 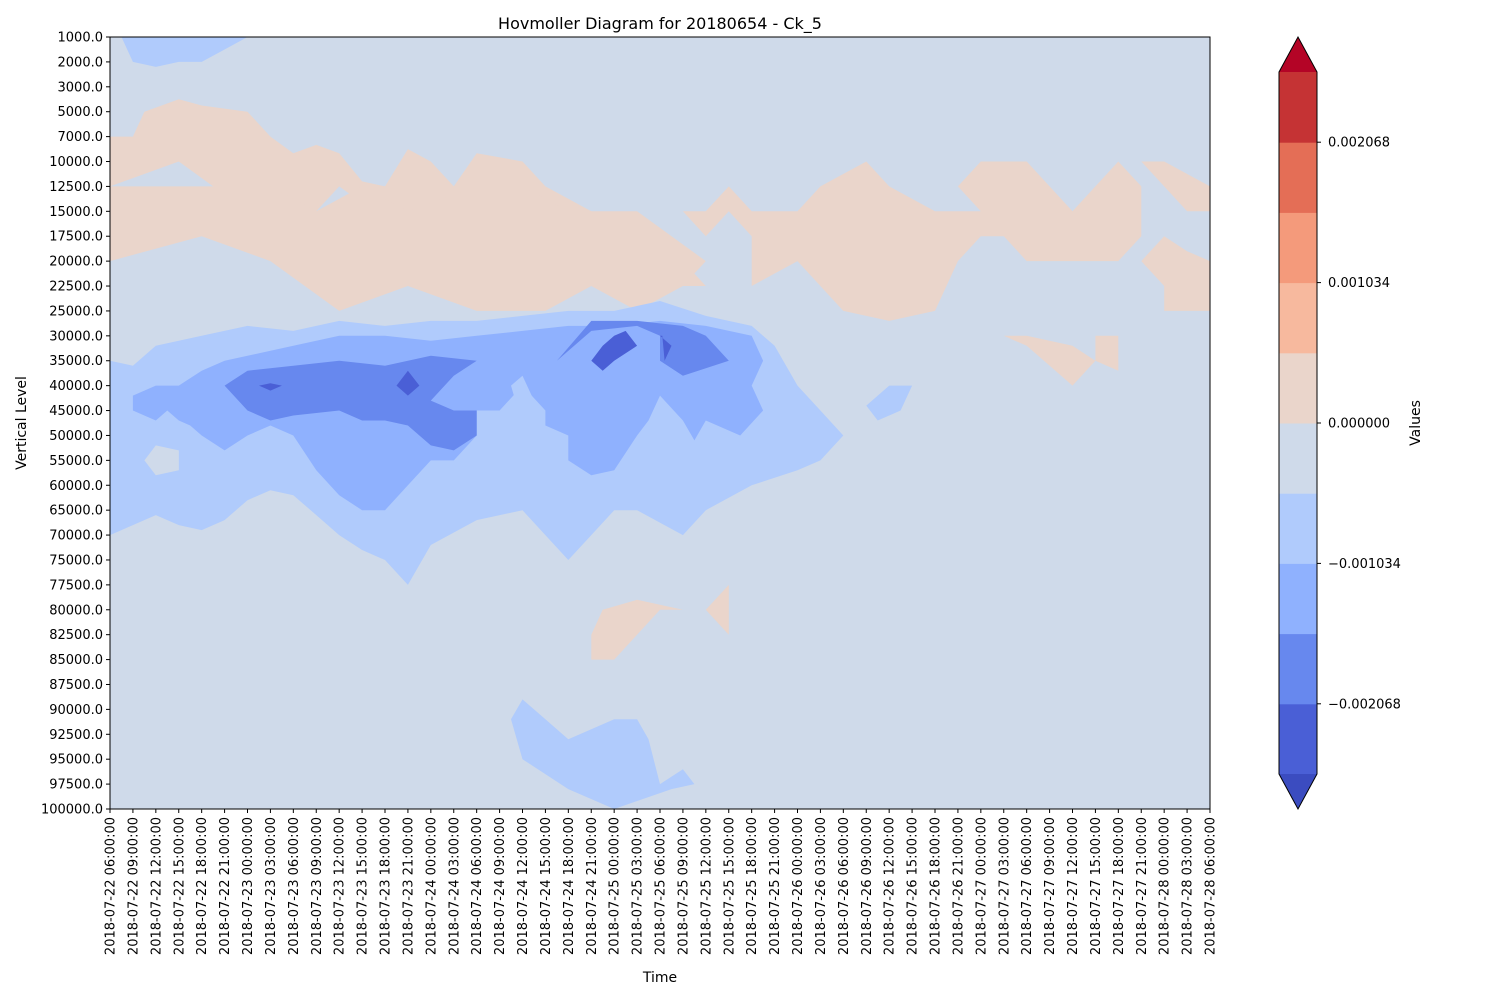 What do you see at coordinates (225, 886) in the screenshot?
I see `x-tick-label: 2018-07-22 21:00:00` at bounding box center [225, 886].